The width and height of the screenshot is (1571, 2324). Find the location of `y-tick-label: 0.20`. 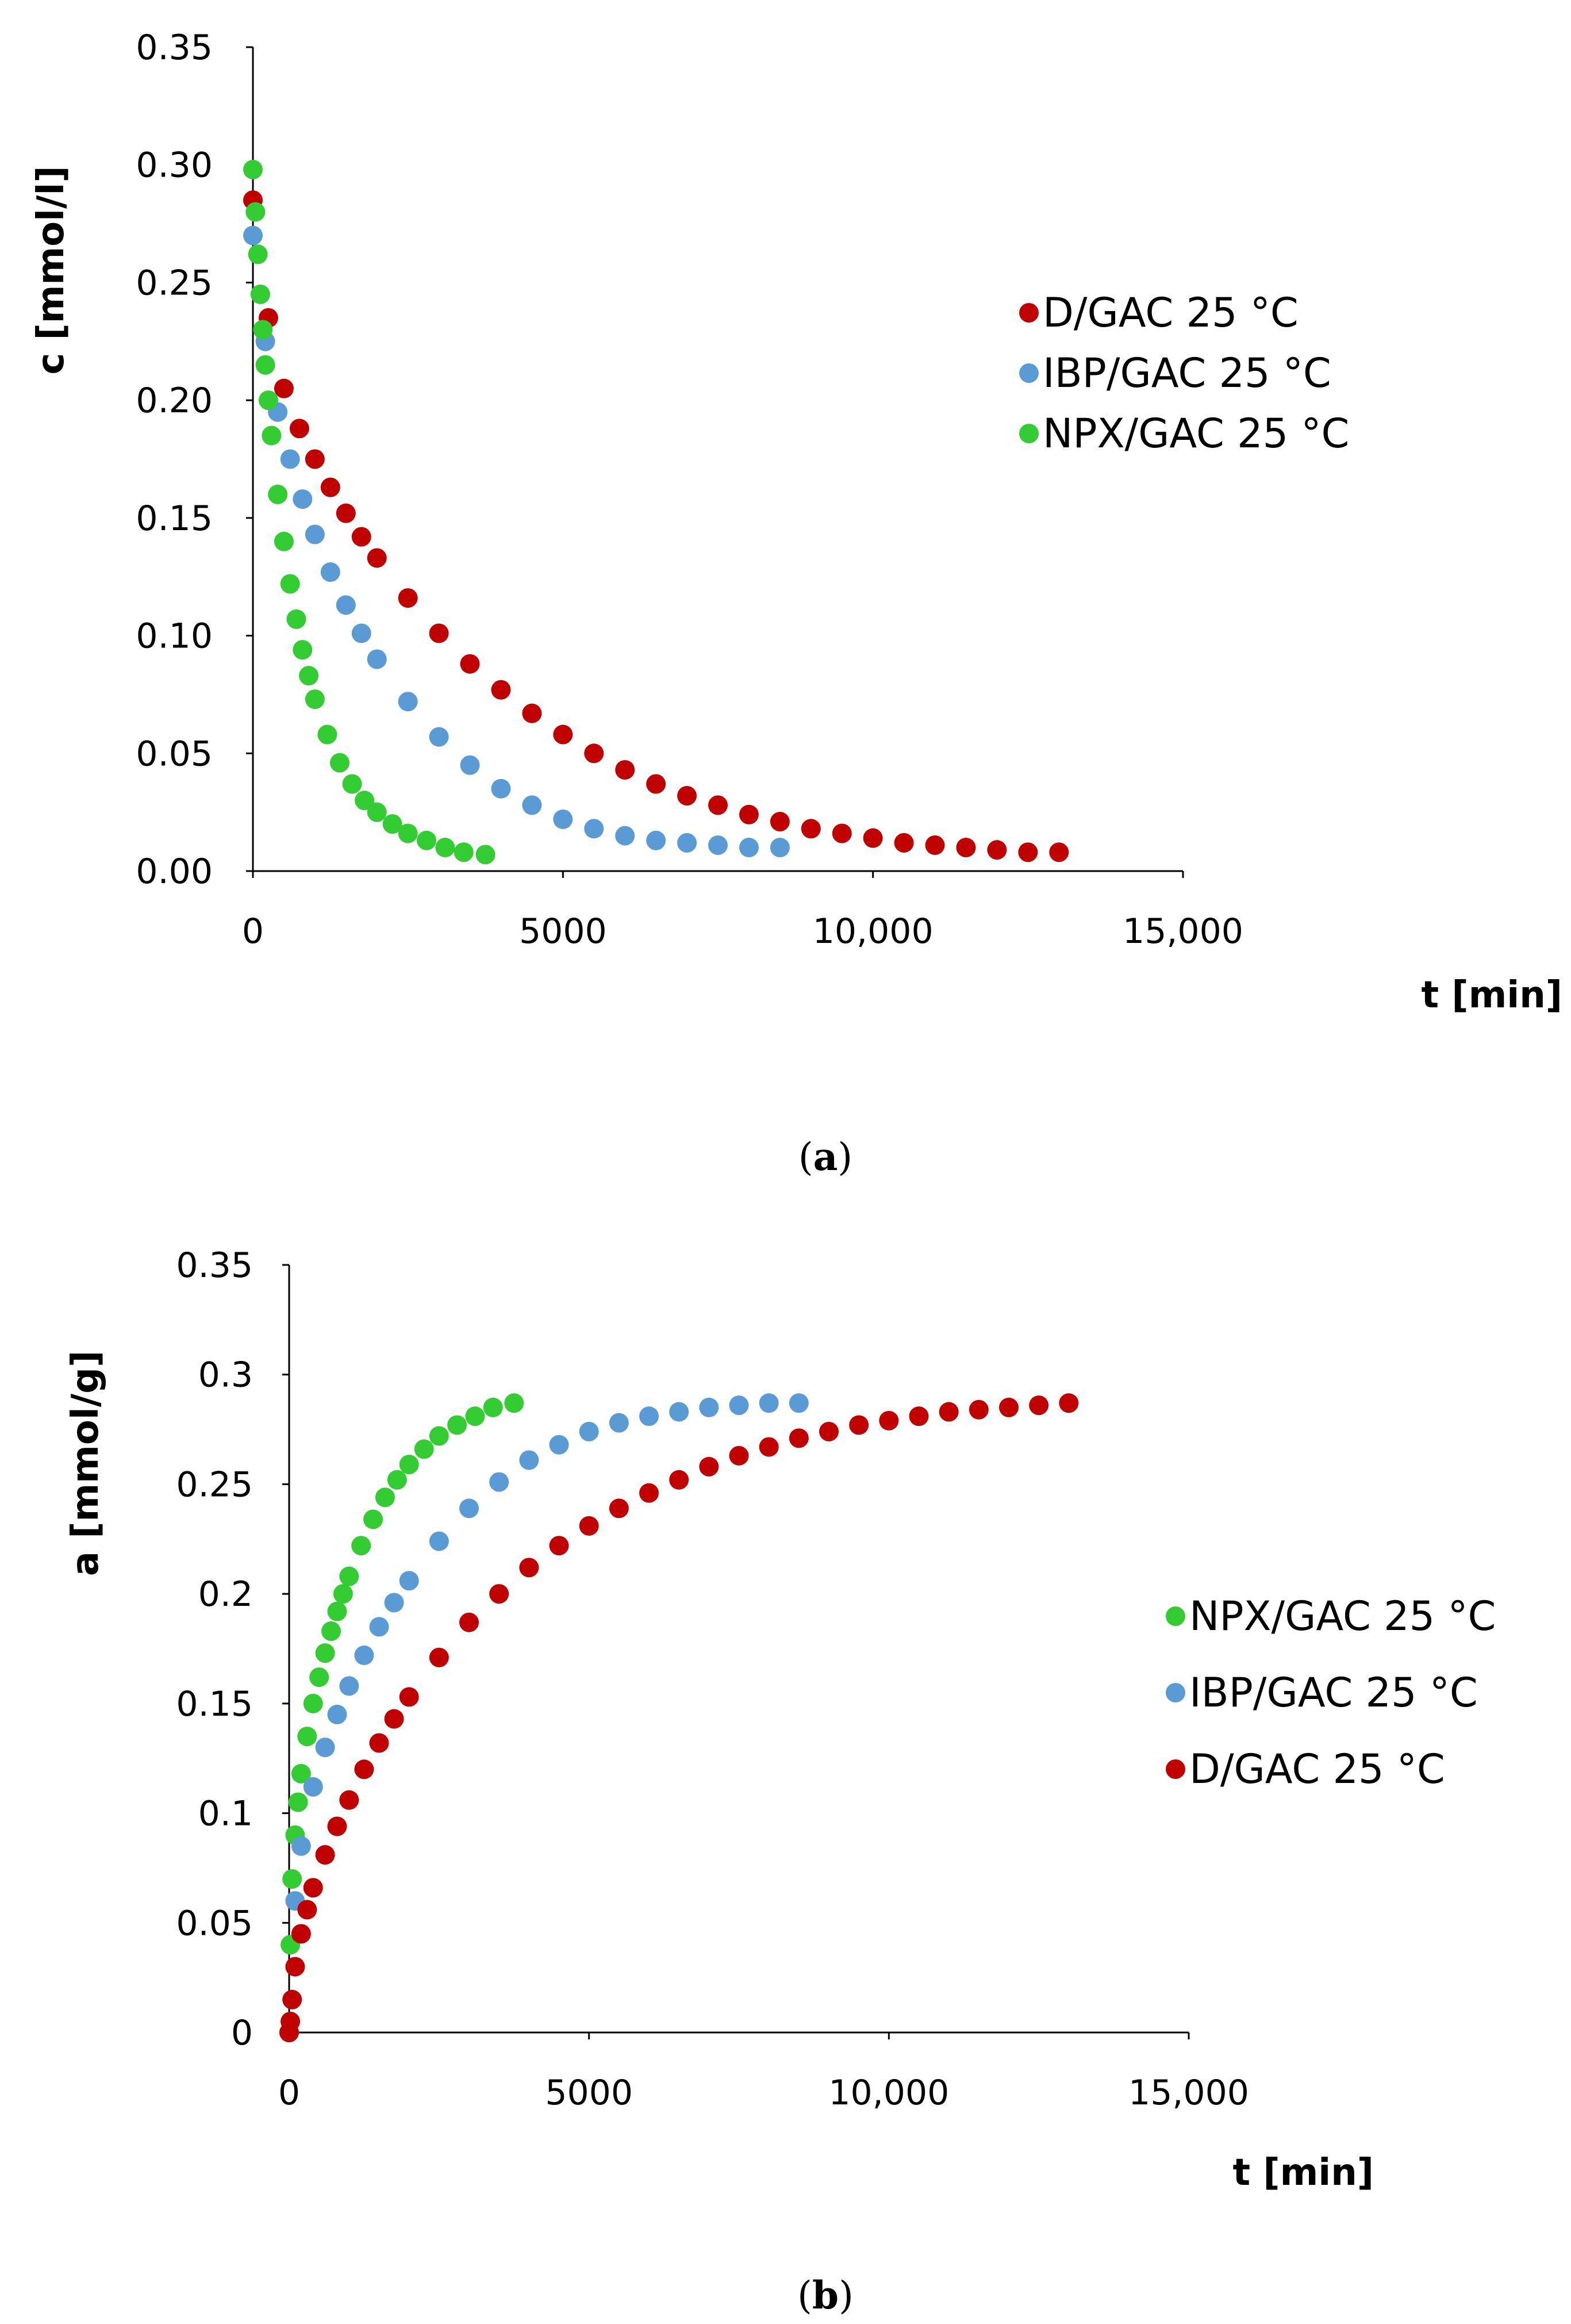

y-tick-label: 0.20 is located at coordinates (174, 401).